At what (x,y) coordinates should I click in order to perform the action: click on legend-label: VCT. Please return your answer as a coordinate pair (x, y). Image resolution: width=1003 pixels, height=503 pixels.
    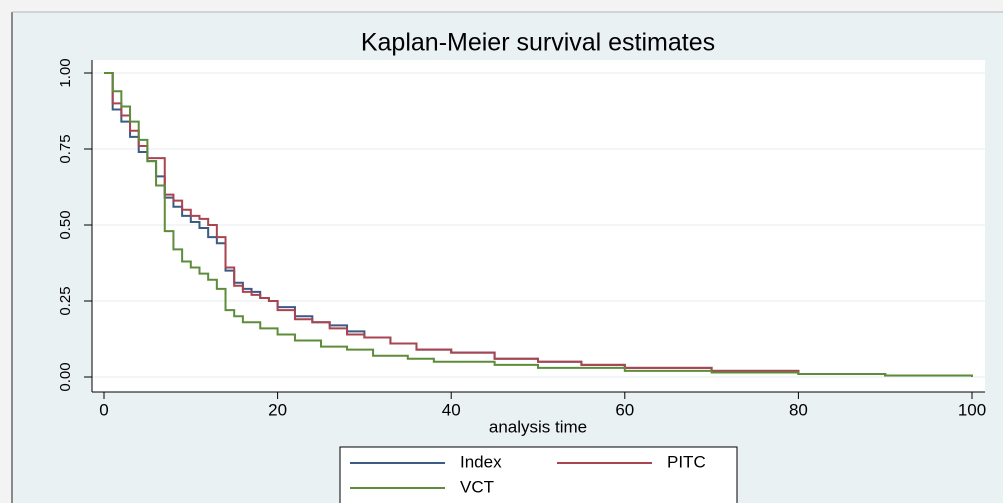
    Looking at the image, I should click on (477, 486).